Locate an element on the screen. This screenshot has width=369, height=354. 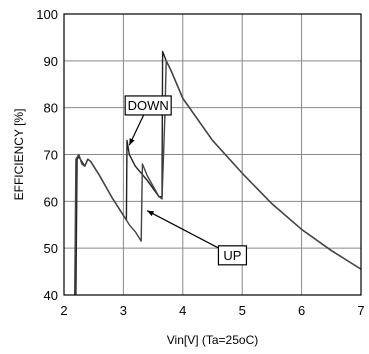
x-tick-labels: 2 3 4 5 6 7 is located at coordinates (212, 310).